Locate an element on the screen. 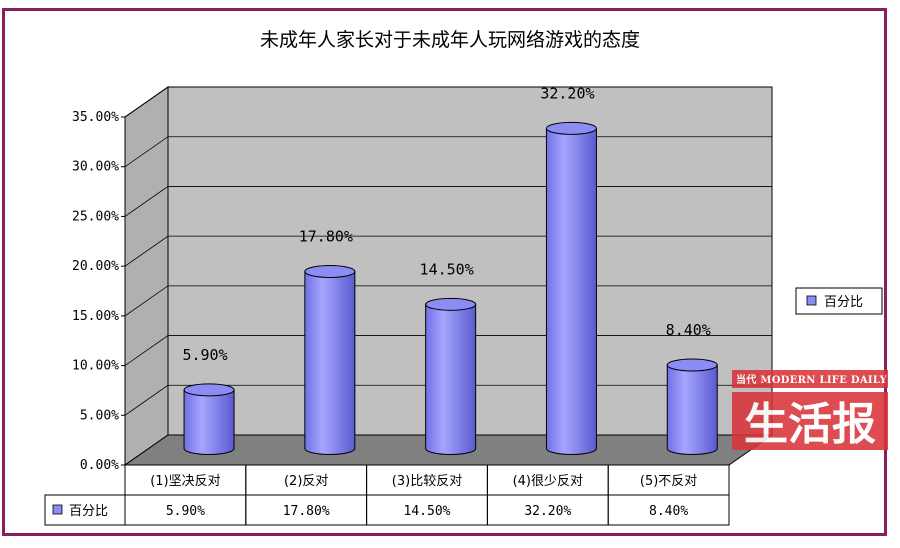 The image size is (900, 548). table-series-name: 百分比 is located at coordinates (88, 511).